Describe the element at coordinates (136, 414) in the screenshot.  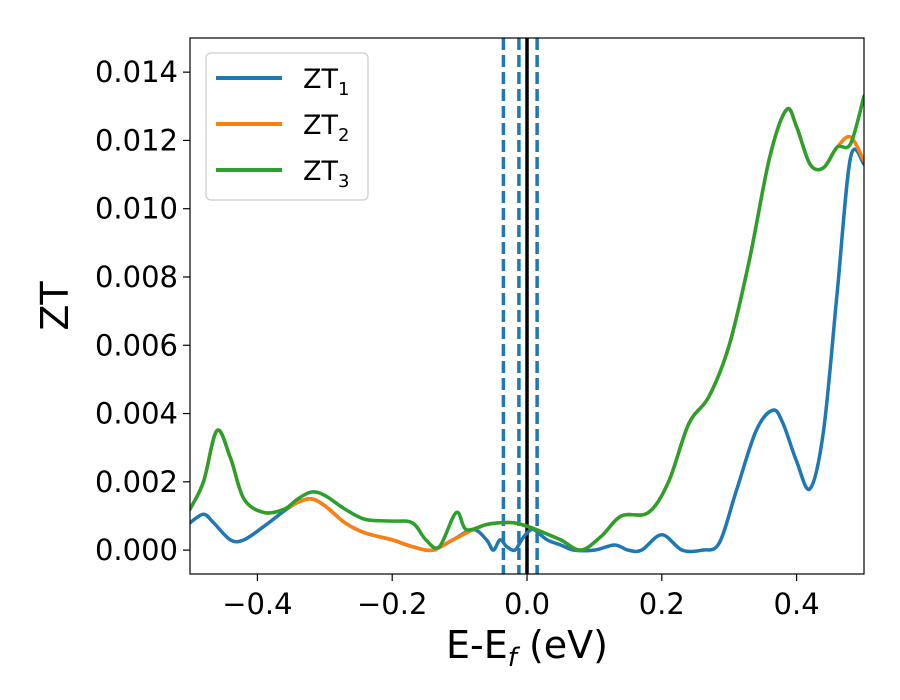
I see `y-tick-label: 0.004` at that location.